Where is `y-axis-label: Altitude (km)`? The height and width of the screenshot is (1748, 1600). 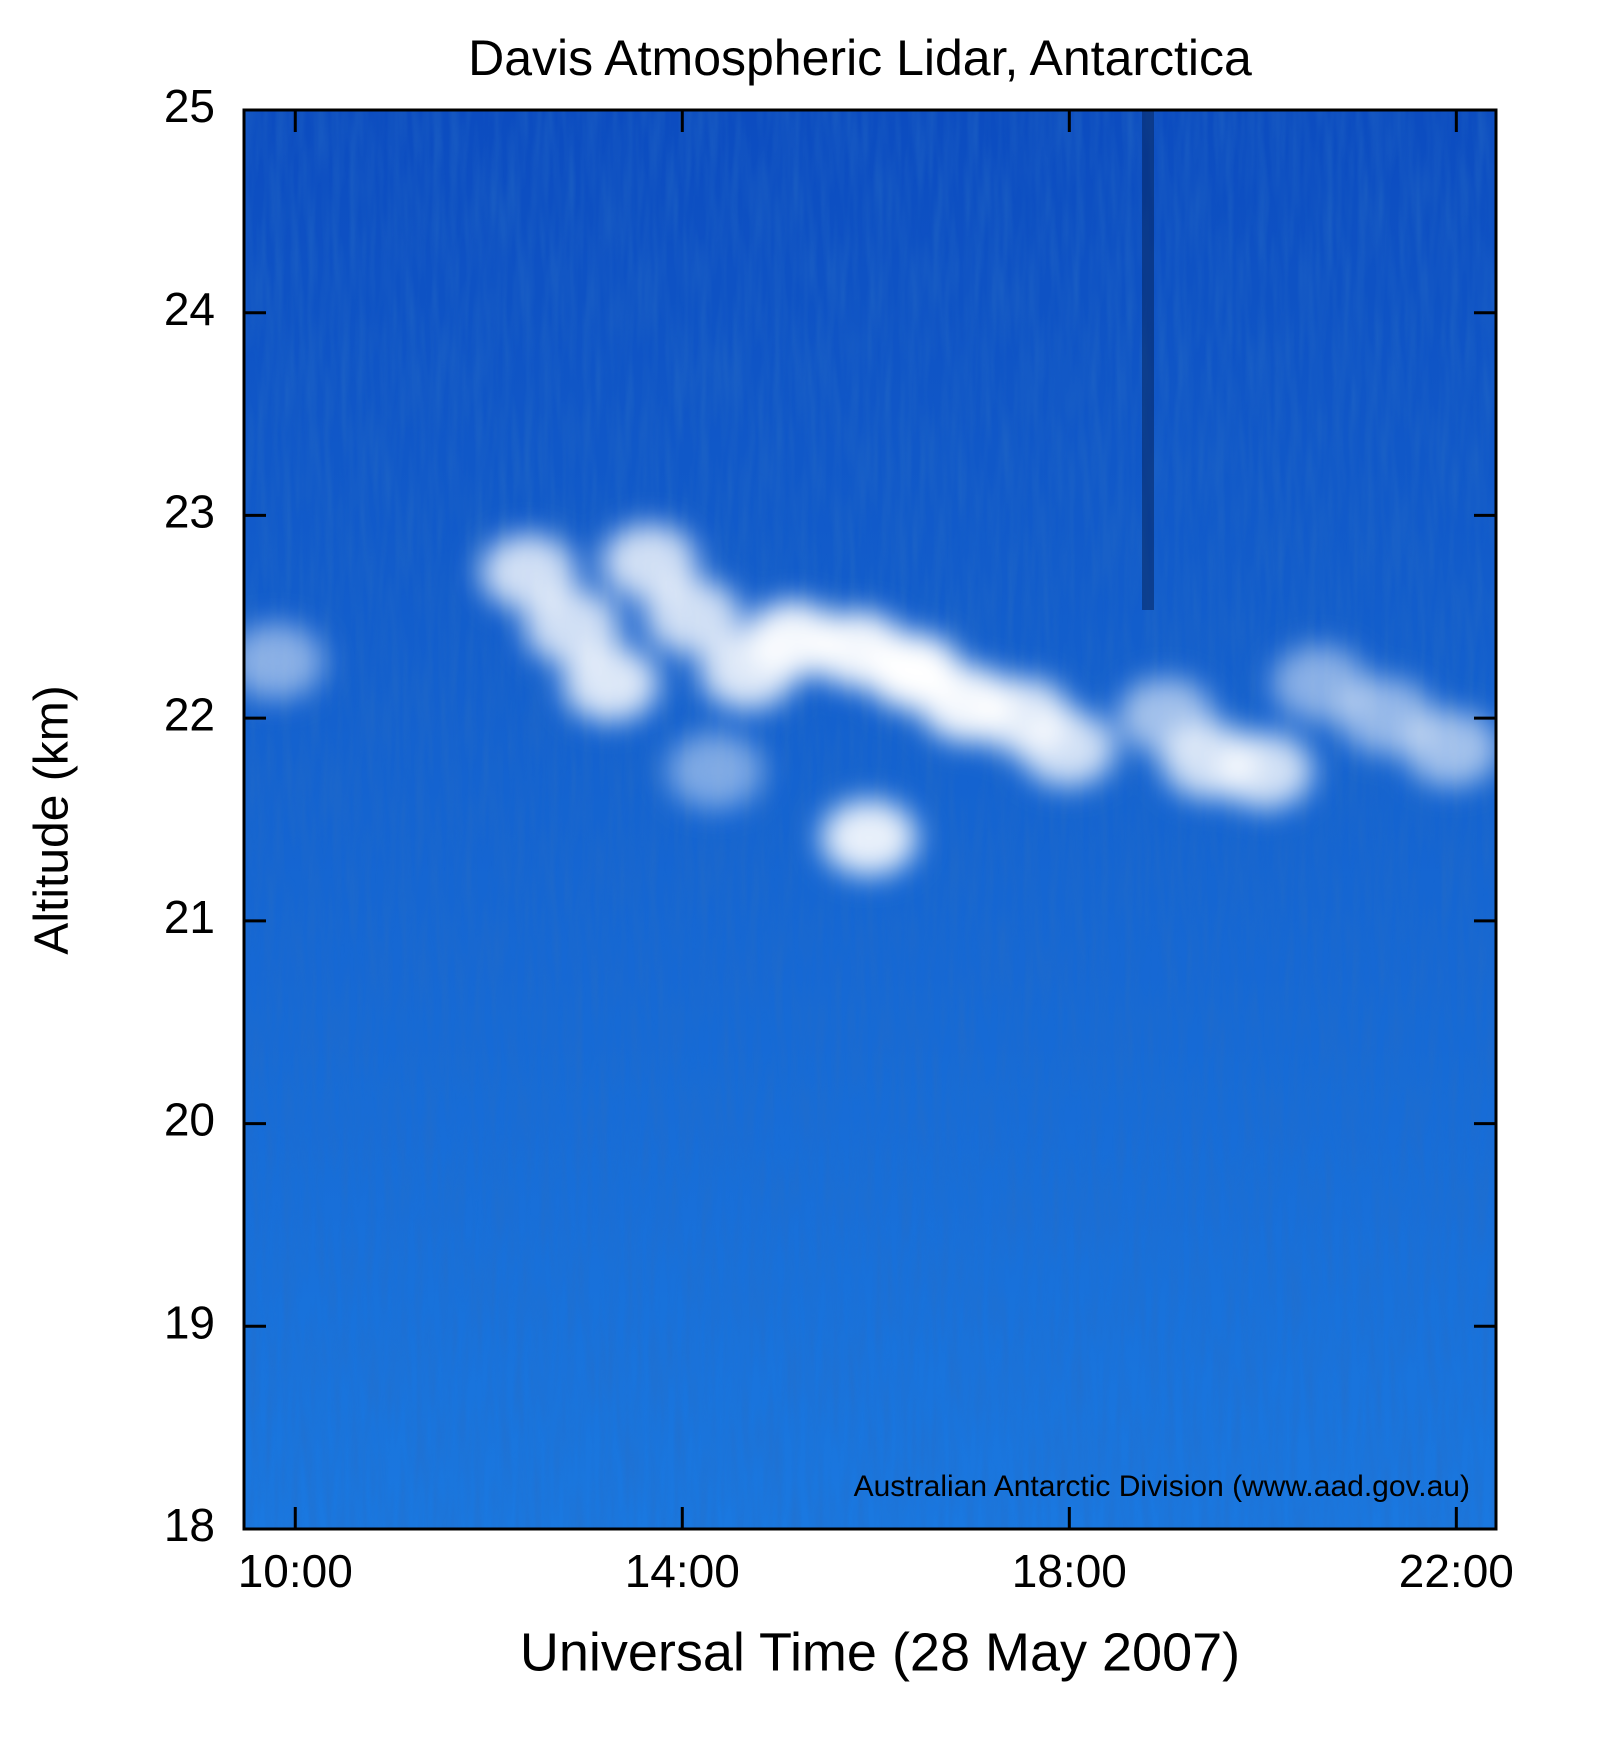 y-axis-label: Altitude (km) is located at coordinates (52, 819).